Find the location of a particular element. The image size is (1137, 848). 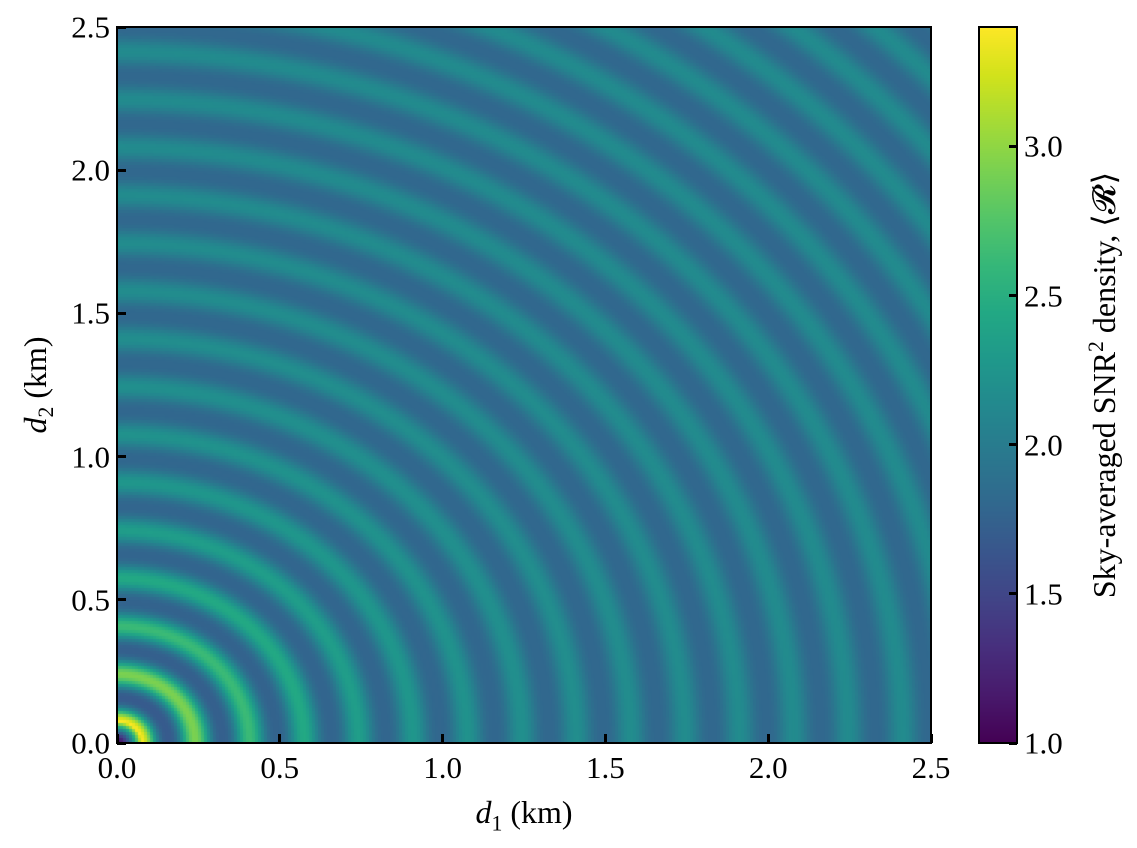

colorbar-tick-label: 3.0 is located at coordinates (1043, 146).